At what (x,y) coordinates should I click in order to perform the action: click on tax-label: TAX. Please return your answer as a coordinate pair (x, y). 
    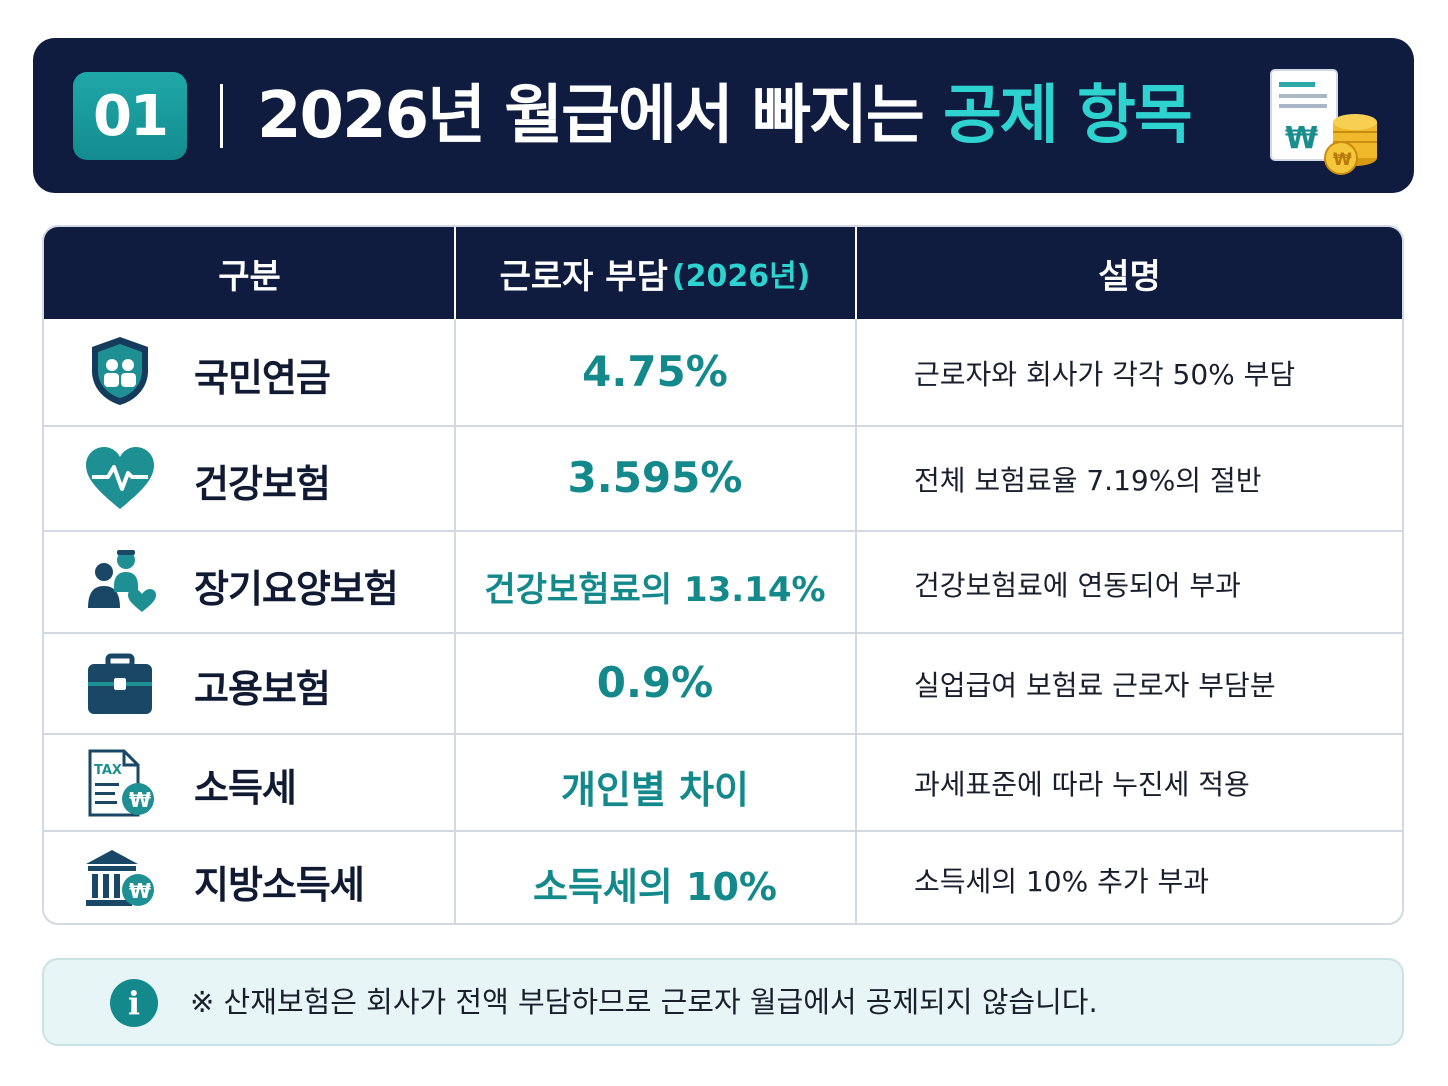
    Looking at the image, I should click on (108, 770).